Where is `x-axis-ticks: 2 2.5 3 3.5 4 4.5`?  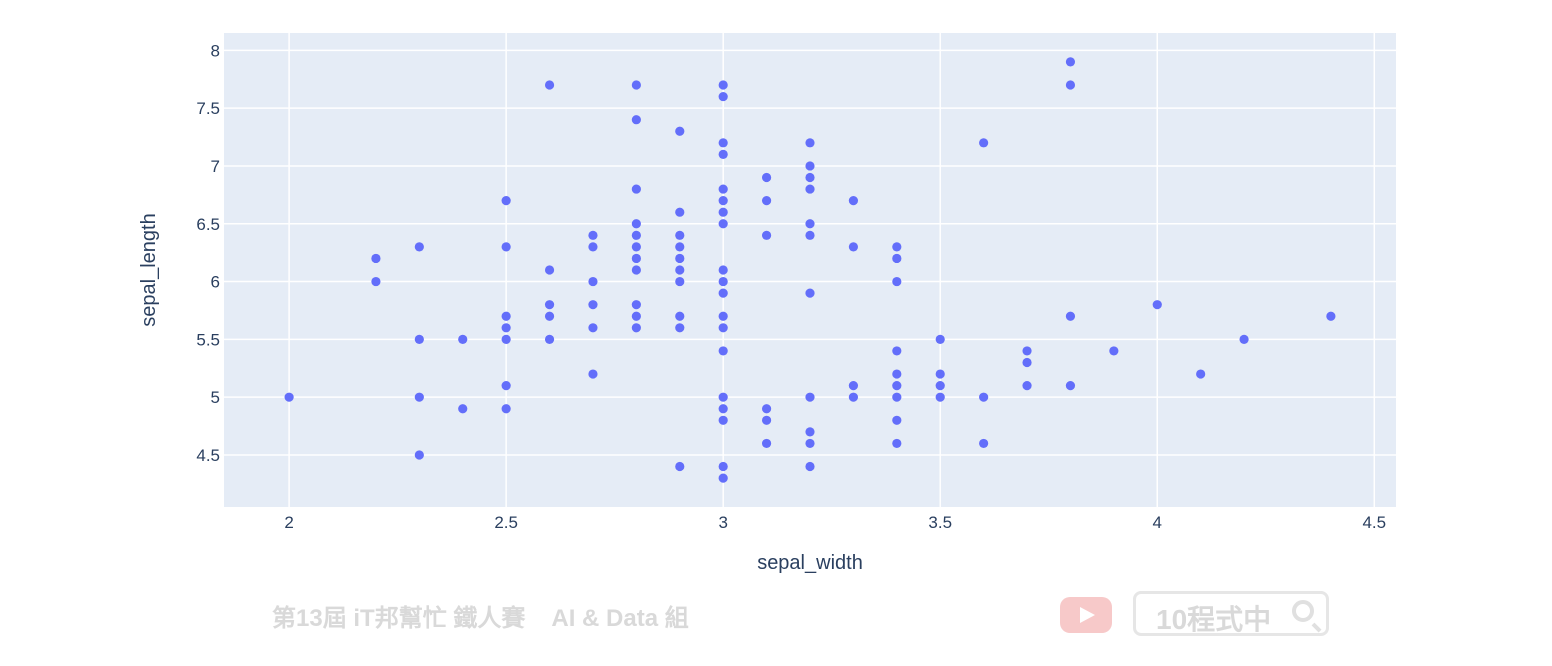 x-axis-ticks: 2 2.5 3 3.5 4 4.5 is located at coordinates (835, 522).